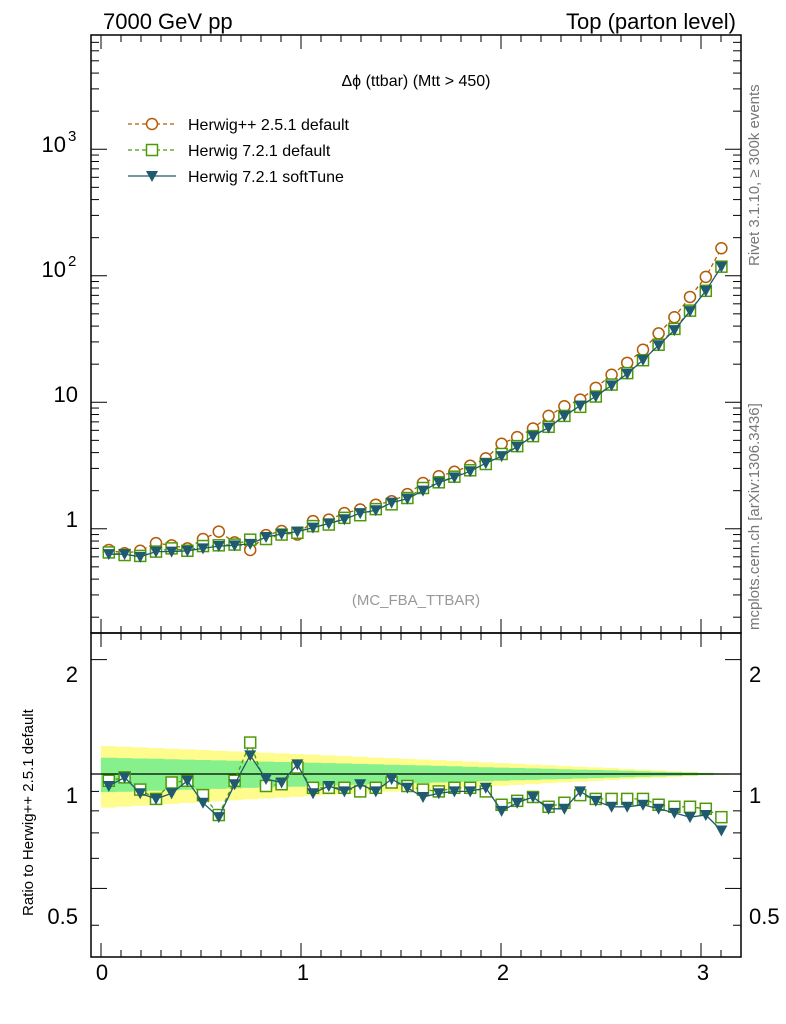  Describe the element at coordinates (266, 177) in the screenshot. I see `legend-label-herwig7-softtune: Herwig 7.2.1 softTune` at that location.